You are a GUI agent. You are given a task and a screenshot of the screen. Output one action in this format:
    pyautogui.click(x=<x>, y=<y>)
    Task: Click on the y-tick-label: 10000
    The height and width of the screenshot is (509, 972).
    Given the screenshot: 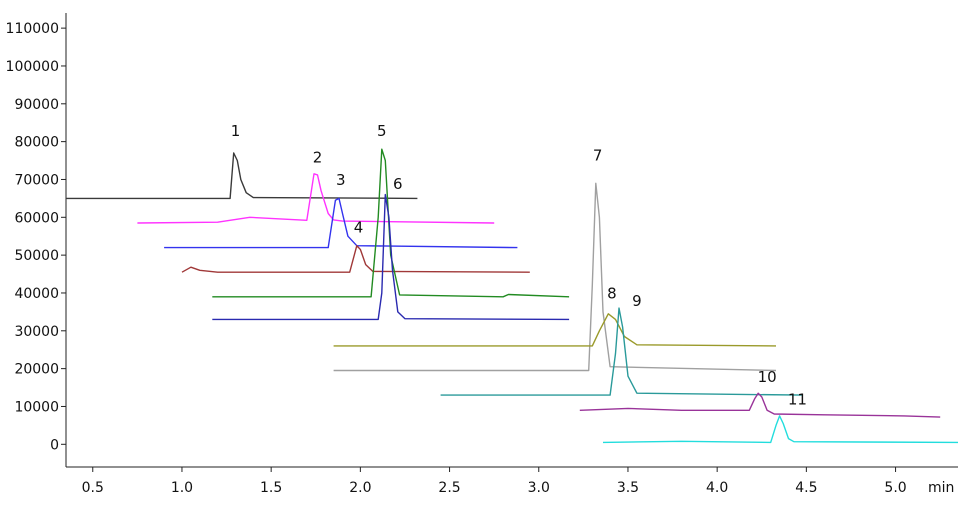 What is the action you would take?
    pyautogui.click(x=36, y=407)
    